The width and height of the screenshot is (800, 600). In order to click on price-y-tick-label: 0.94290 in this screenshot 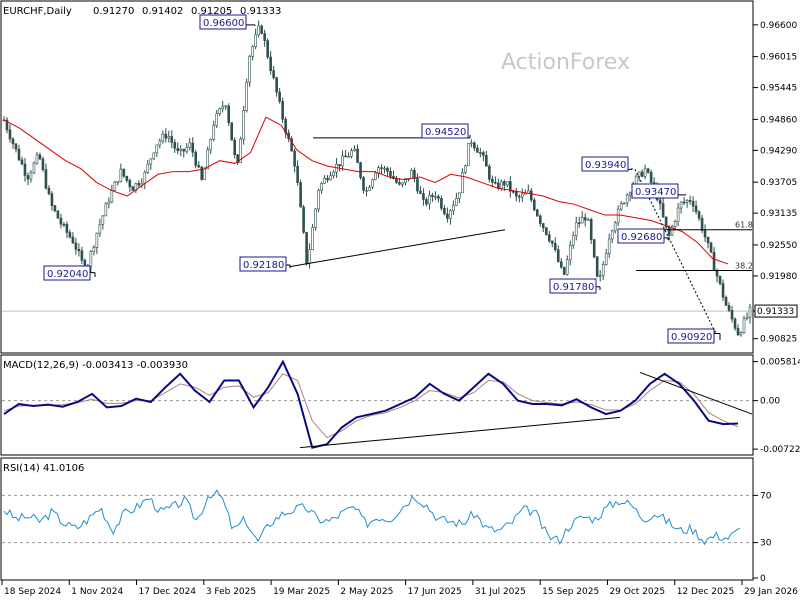, I will do `click(778, 151)`.